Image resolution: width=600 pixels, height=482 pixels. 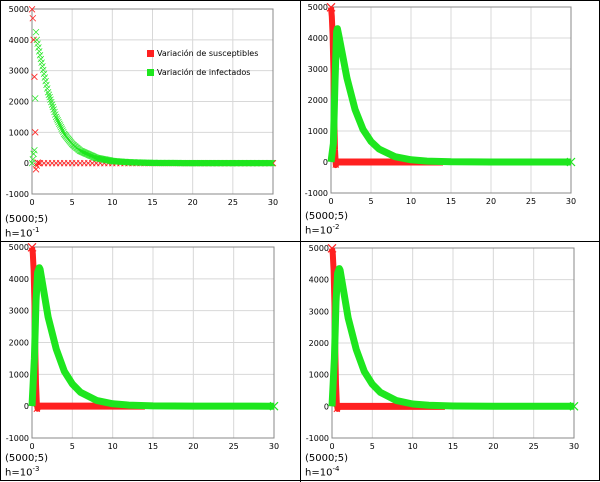 I want to click on legend-swatch, so click(x=150, y=53).